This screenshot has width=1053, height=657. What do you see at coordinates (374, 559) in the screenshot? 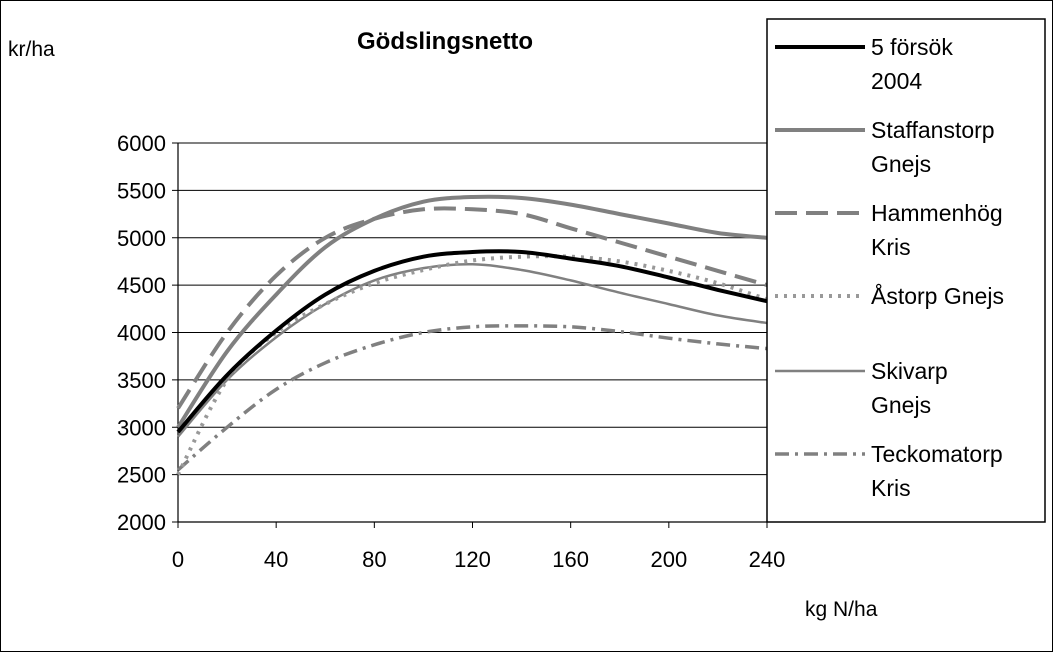
I see `x-tick-label: 80` at bounding box center [374, 559].